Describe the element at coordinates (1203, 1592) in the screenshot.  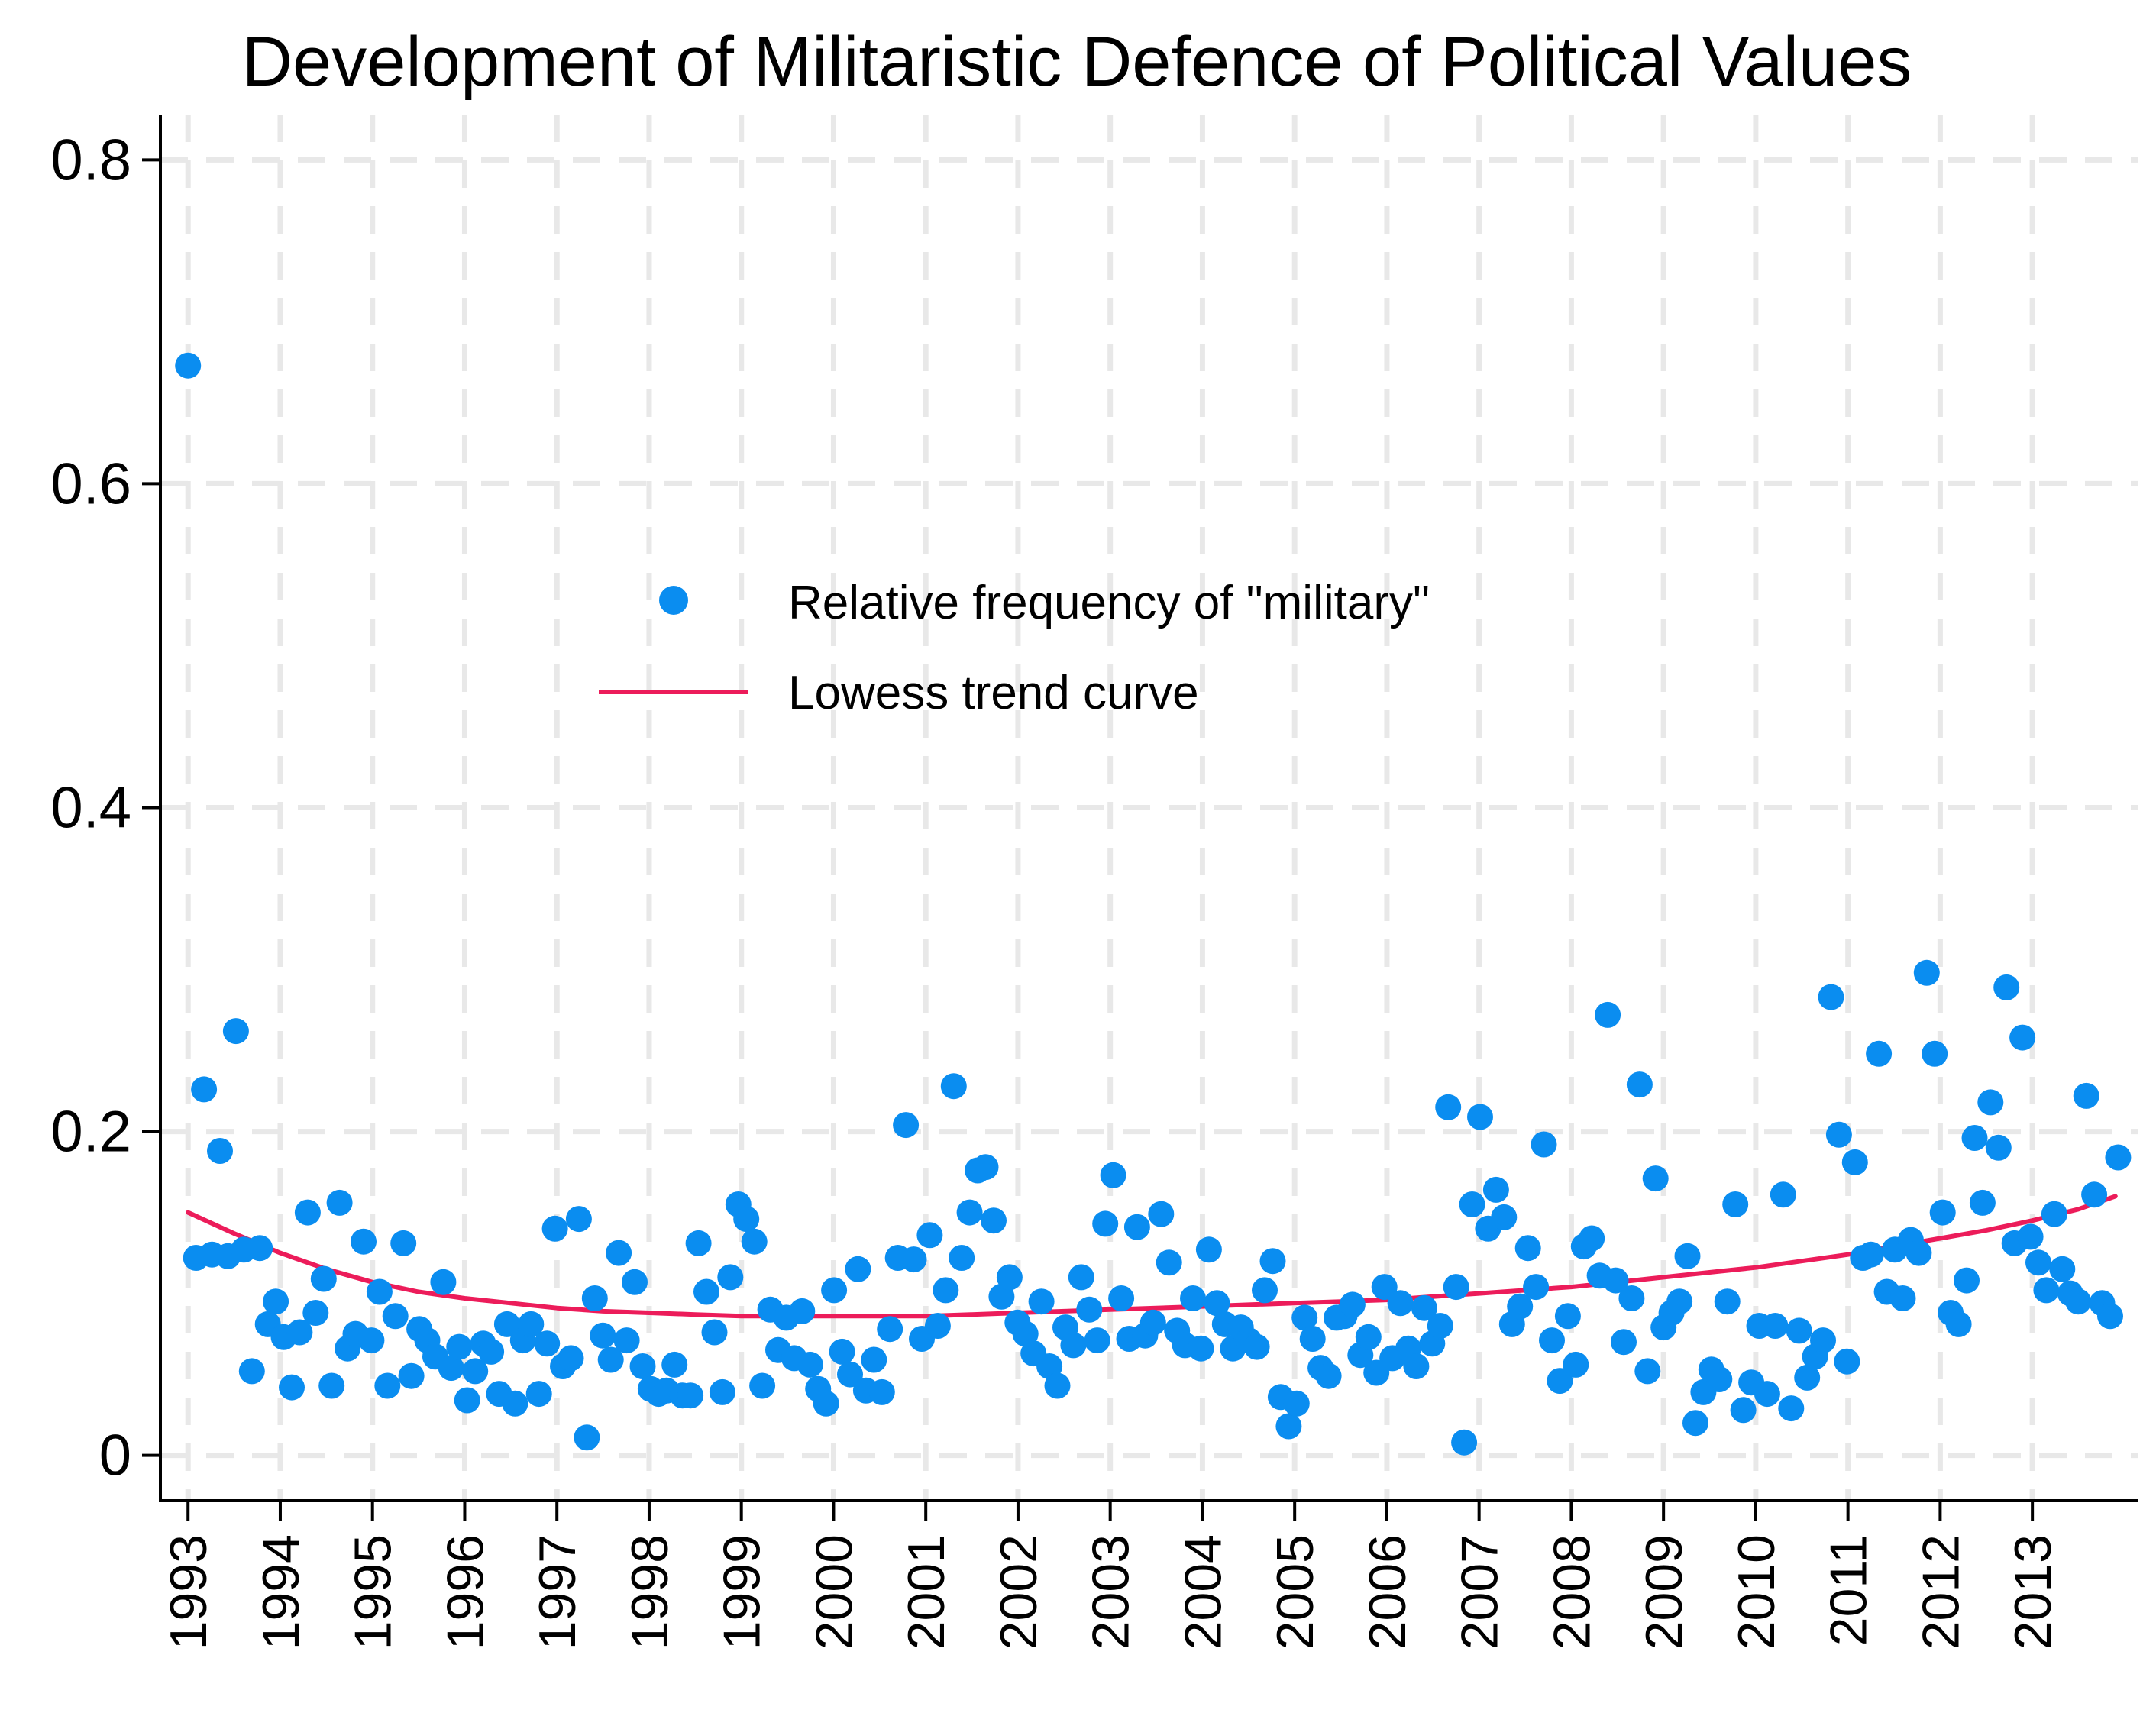
I see `x-tick-label: 2004` at that location.